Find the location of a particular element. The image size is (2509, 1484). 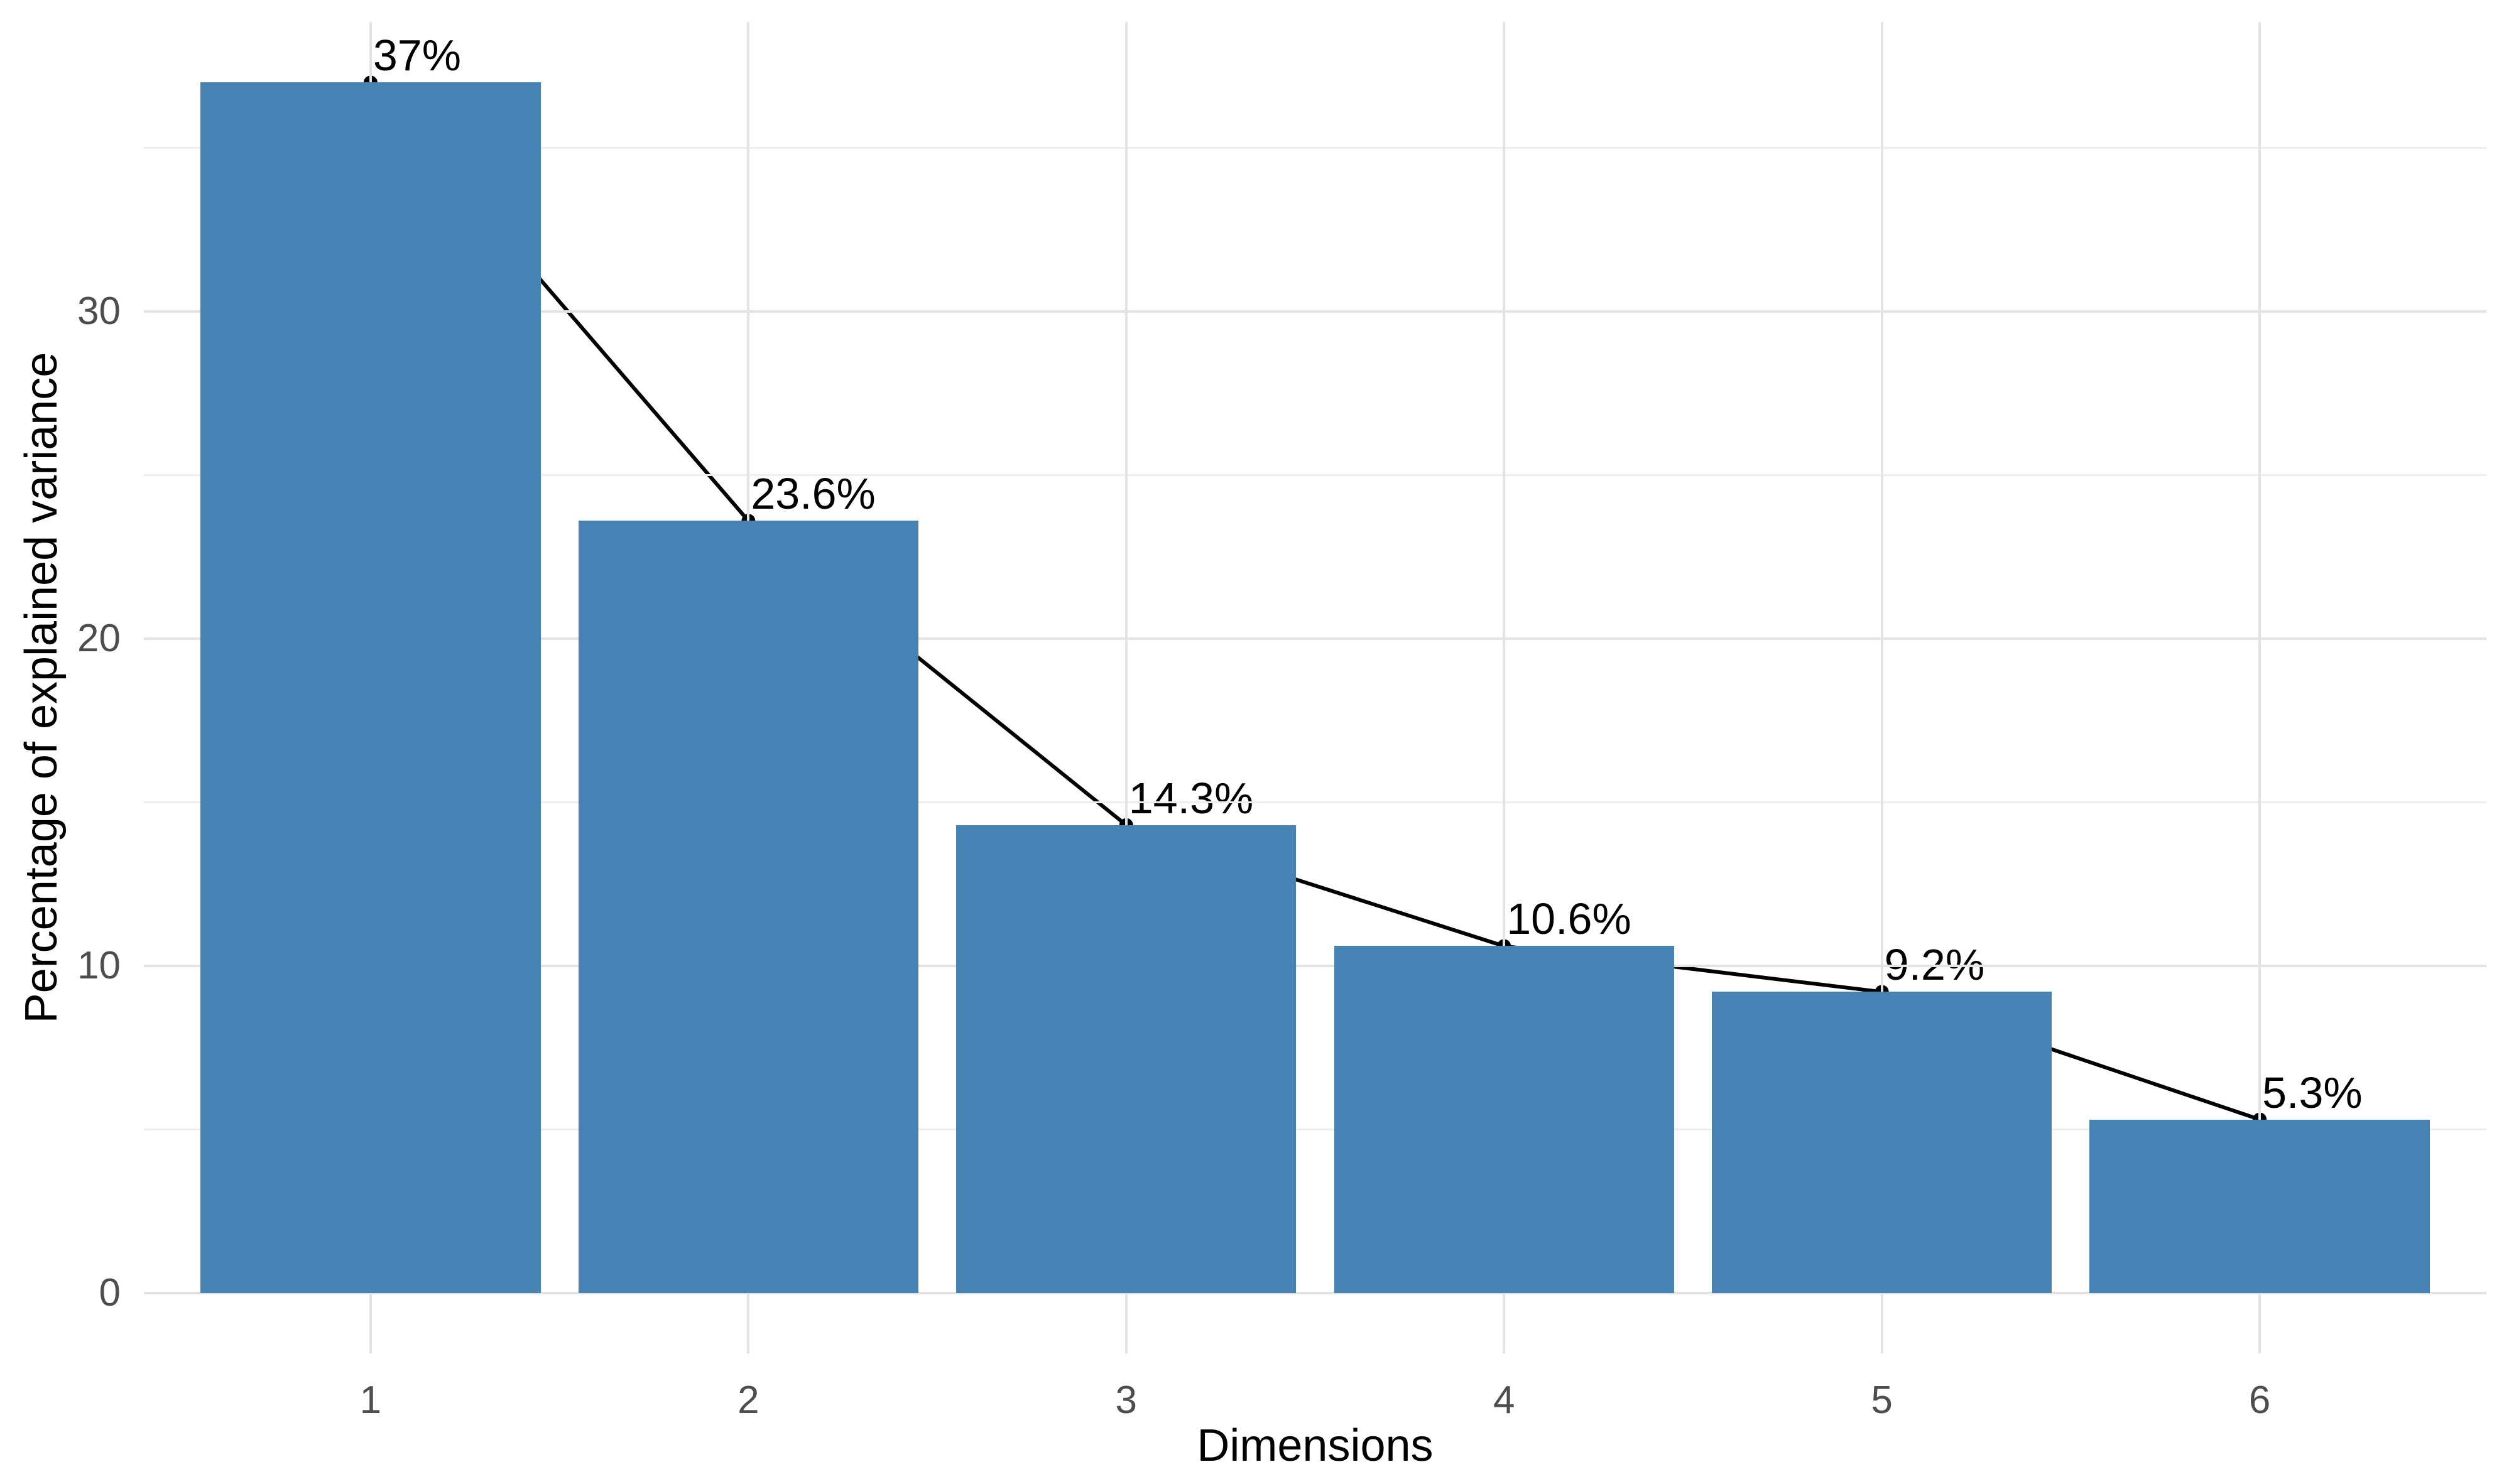

y-axis-title: Percentage of explained variance is located at coordinates (42, 688).